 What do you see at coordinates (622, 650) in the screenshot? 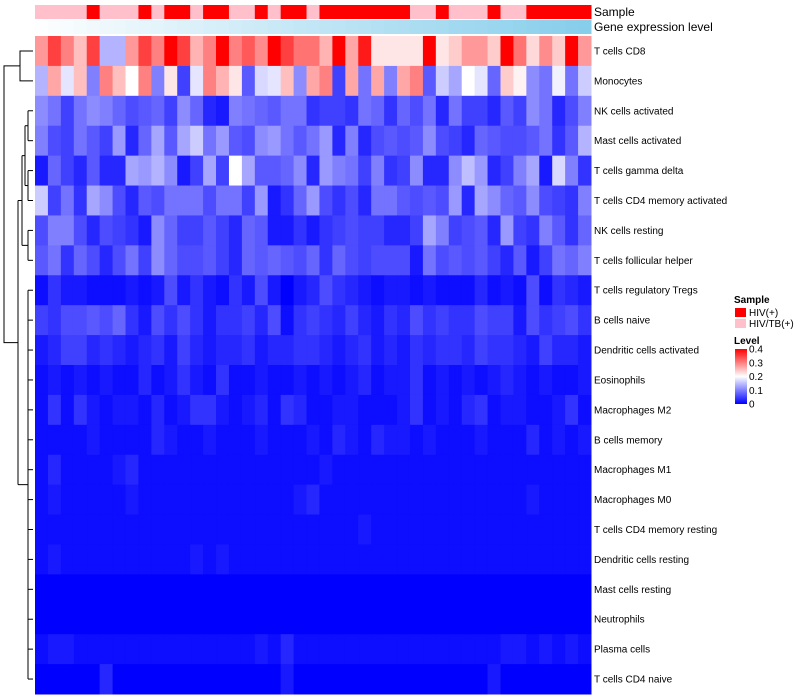
I see `row-label: Plasma cells` at bounding box center [622, 650].